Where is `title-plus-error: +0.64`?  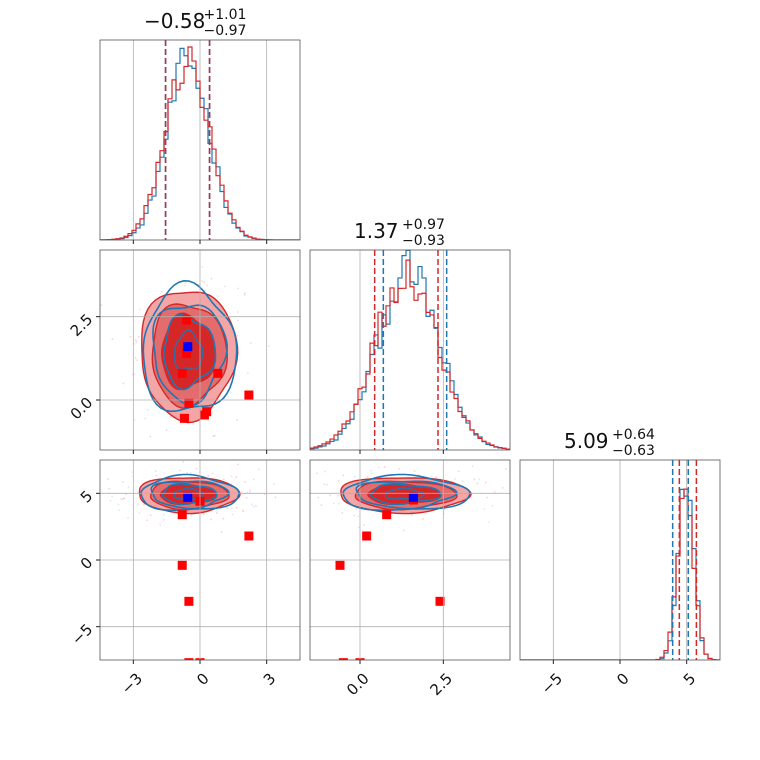
title-plus-error: +0.64 is located at coordinates (633, 435).